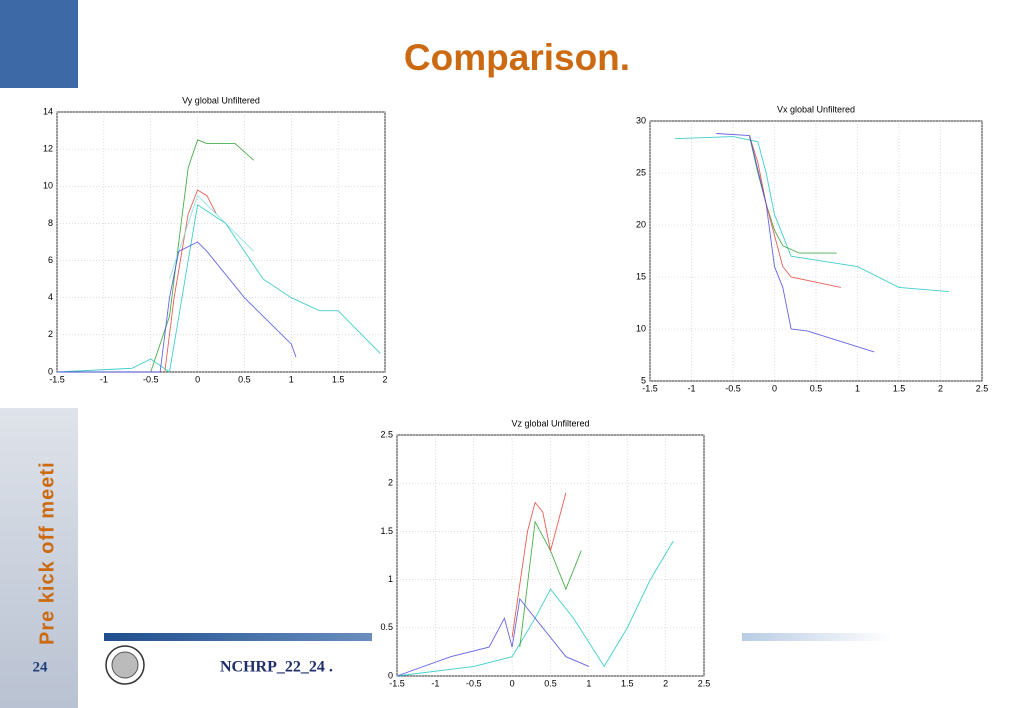 This screenshot has height=708, width=1023. What do you see at coordinates (48, 111) in the screenshot?
I see `y-tick-label: 14` at bounding box center [48, 111].